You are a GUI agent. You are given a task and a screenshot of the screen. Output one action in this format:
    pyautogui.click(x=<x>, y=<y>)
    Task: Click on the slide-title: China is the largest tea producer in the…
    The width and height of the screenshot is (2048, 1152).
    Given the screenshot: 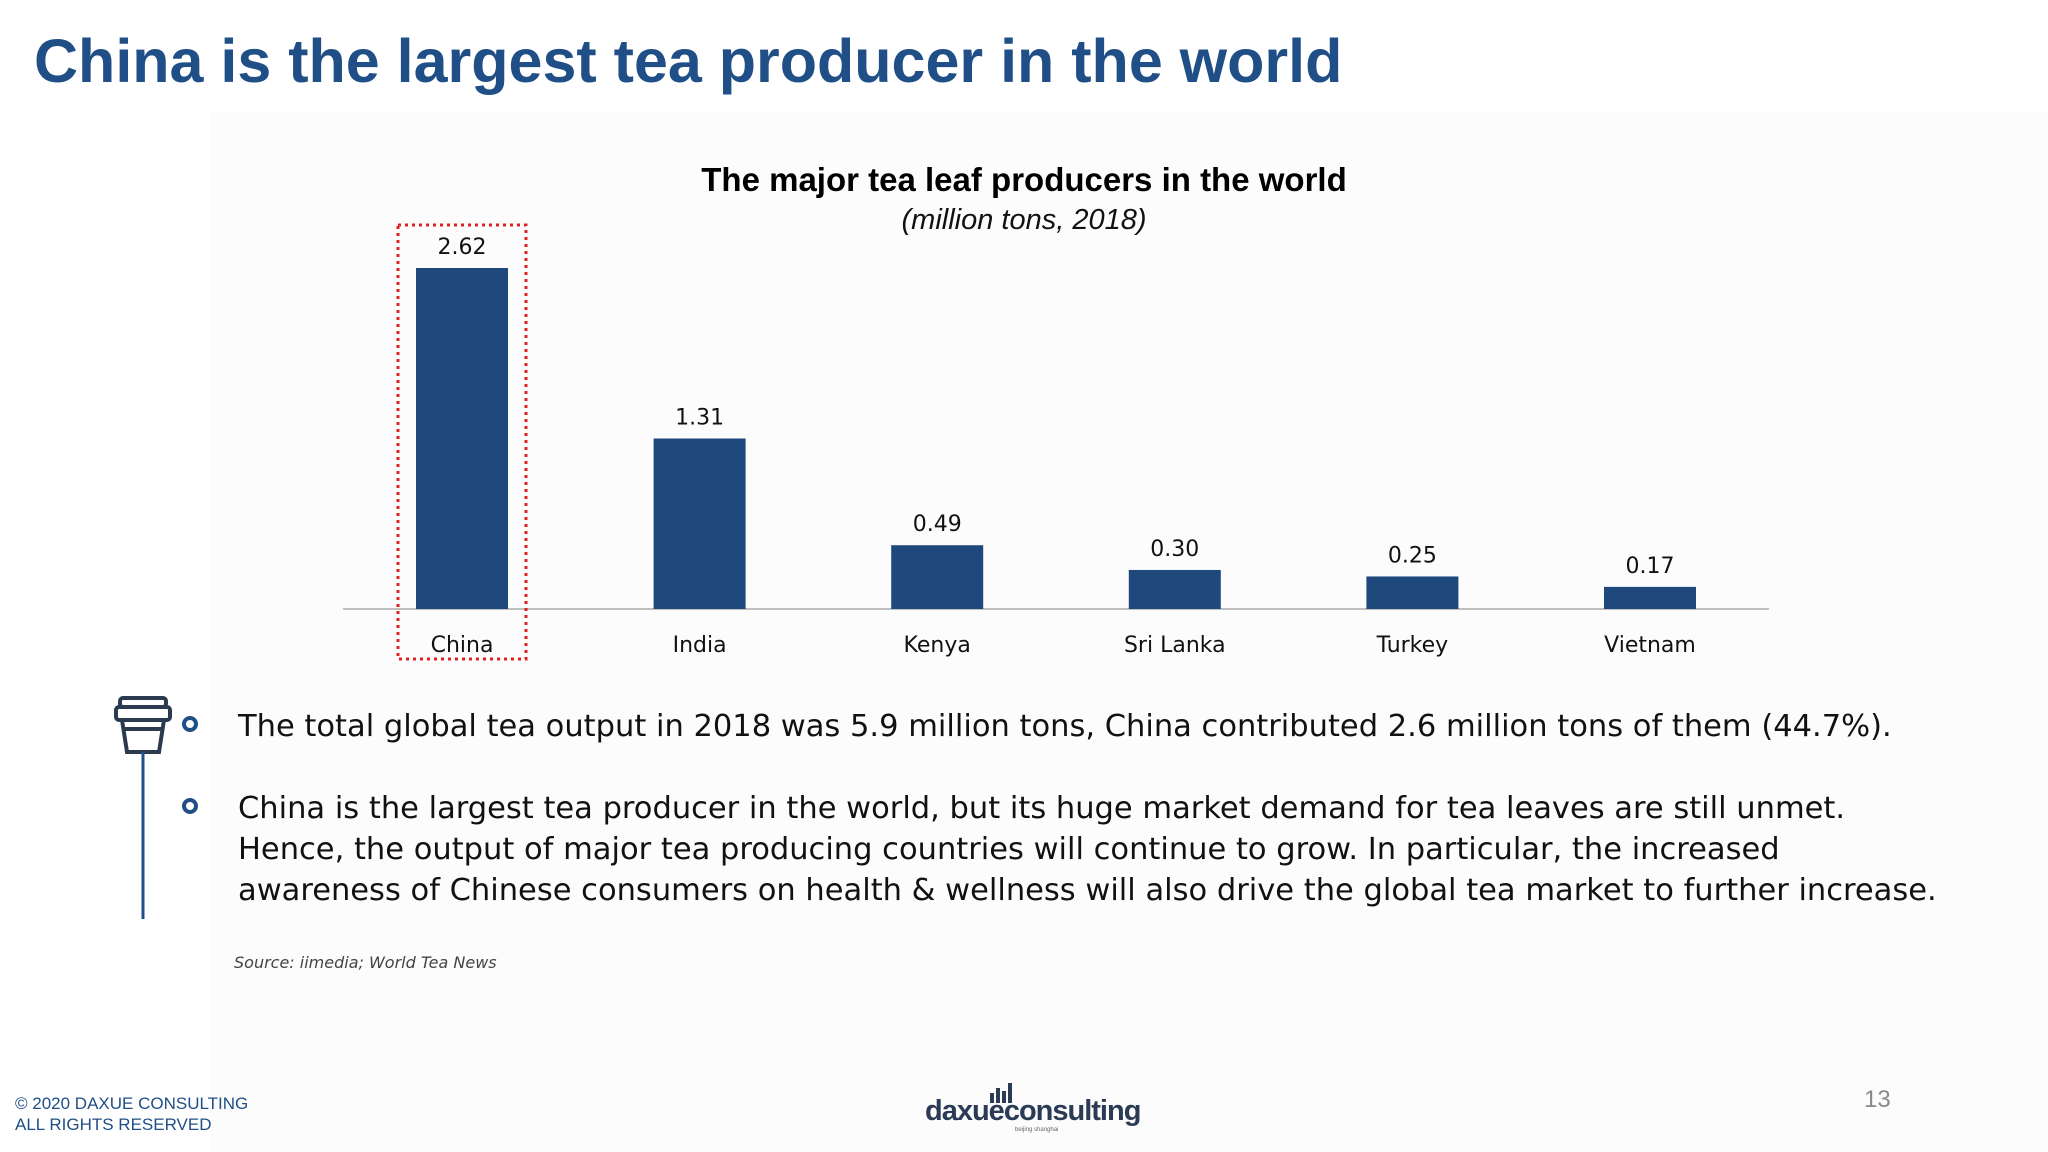 What is the action you would take?
    pyautogui.click(x=688, y=61)
    